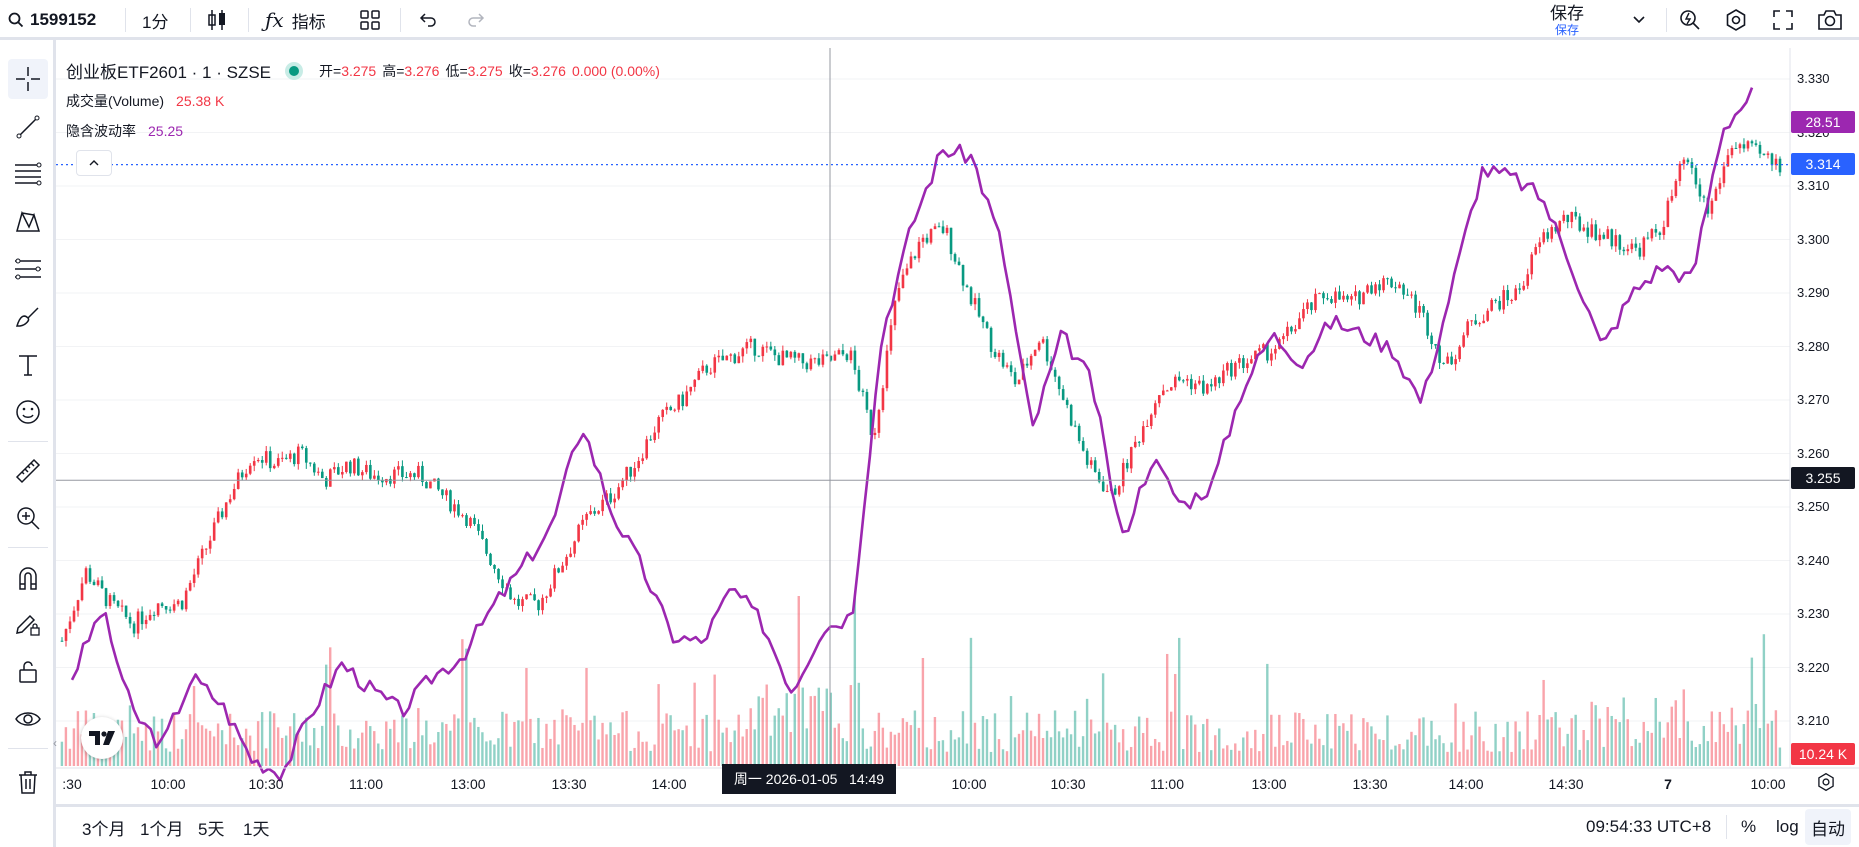 This screenshot has height=847, width=1859. I want to click on pattern-tool, so click(28, 222).